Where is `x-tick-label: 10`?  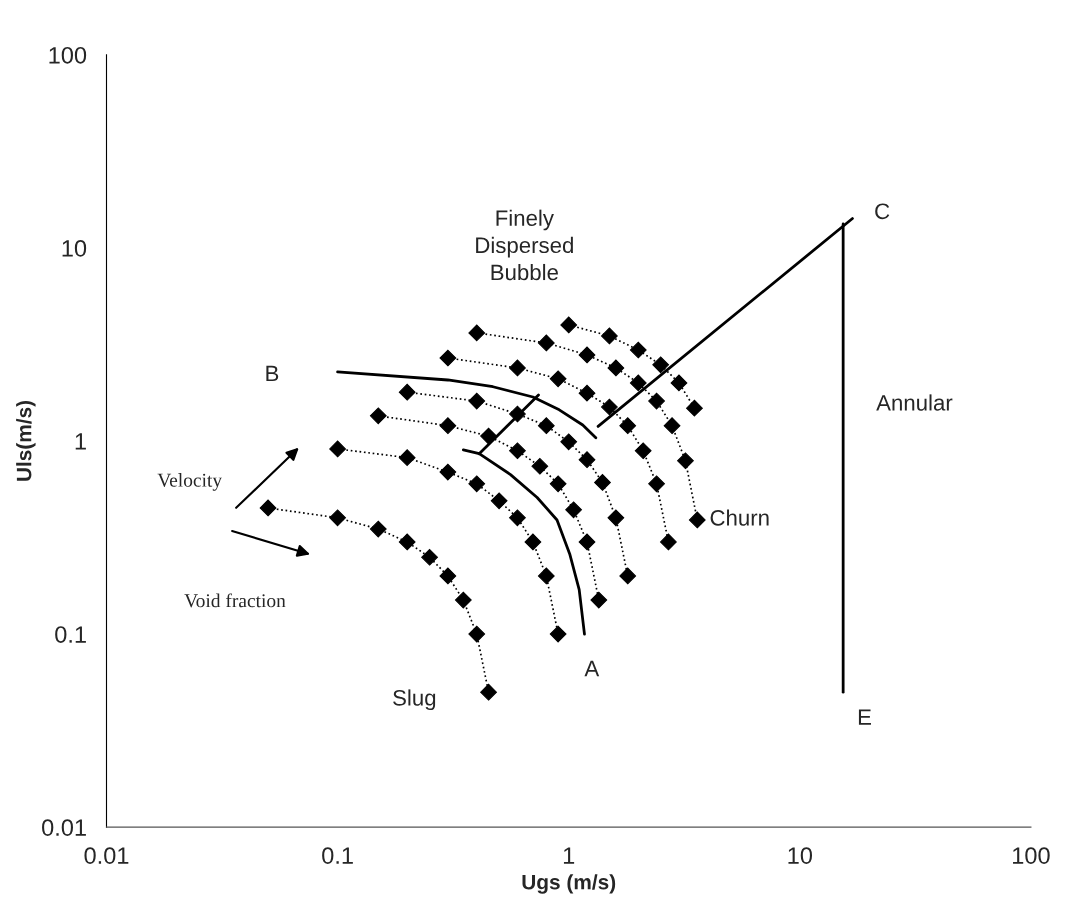 x-tick-label: 10 is located at coordinates (800, 855).